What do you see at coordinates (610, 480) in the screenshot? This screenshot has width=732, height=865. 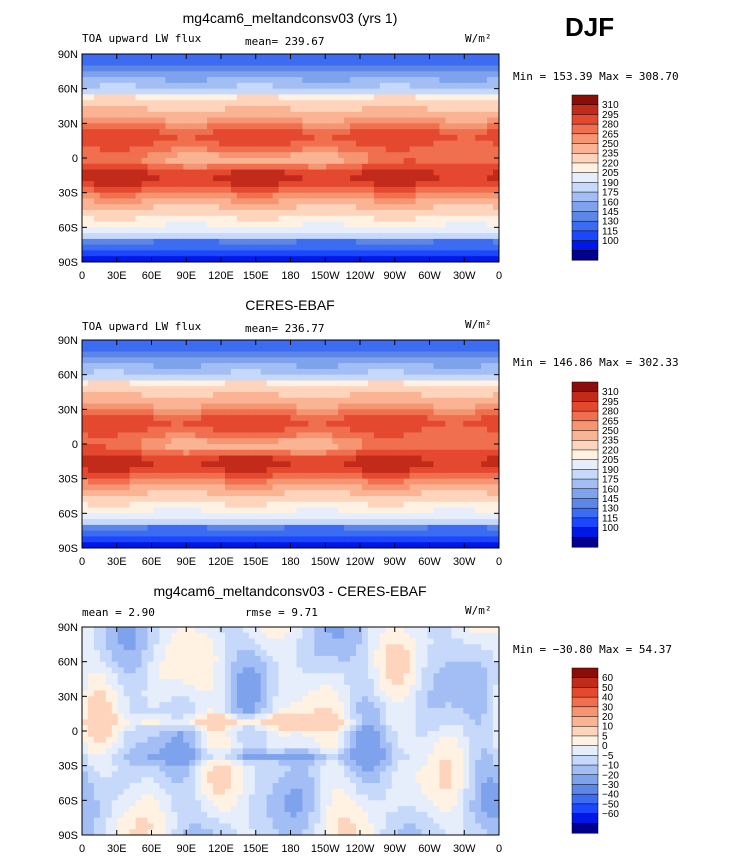 I see `colorbar-label: 175` at bounding box center [610, 480].